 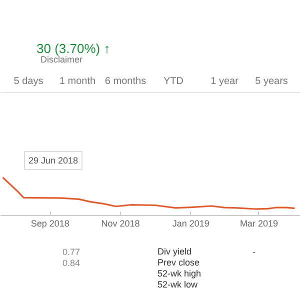 I want to click on text: 6 months, so click(x=125, y=81).